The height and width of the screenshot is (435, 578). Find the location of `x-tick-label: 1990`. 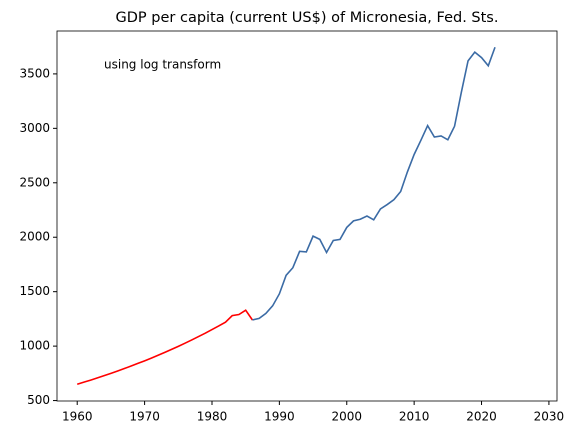

x-tick-label: 1990 is located at coordinates (279, 417).